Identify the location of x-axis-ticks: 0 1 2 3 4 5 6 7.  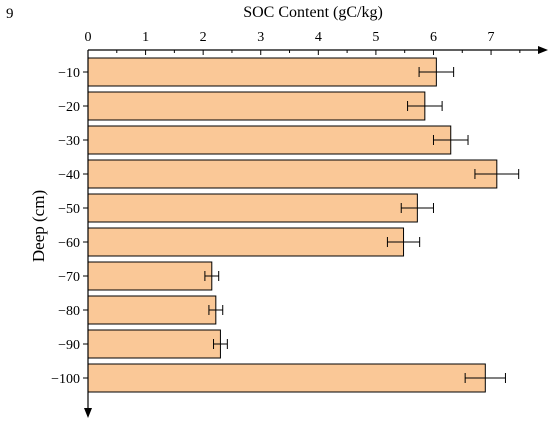
(303, 42).